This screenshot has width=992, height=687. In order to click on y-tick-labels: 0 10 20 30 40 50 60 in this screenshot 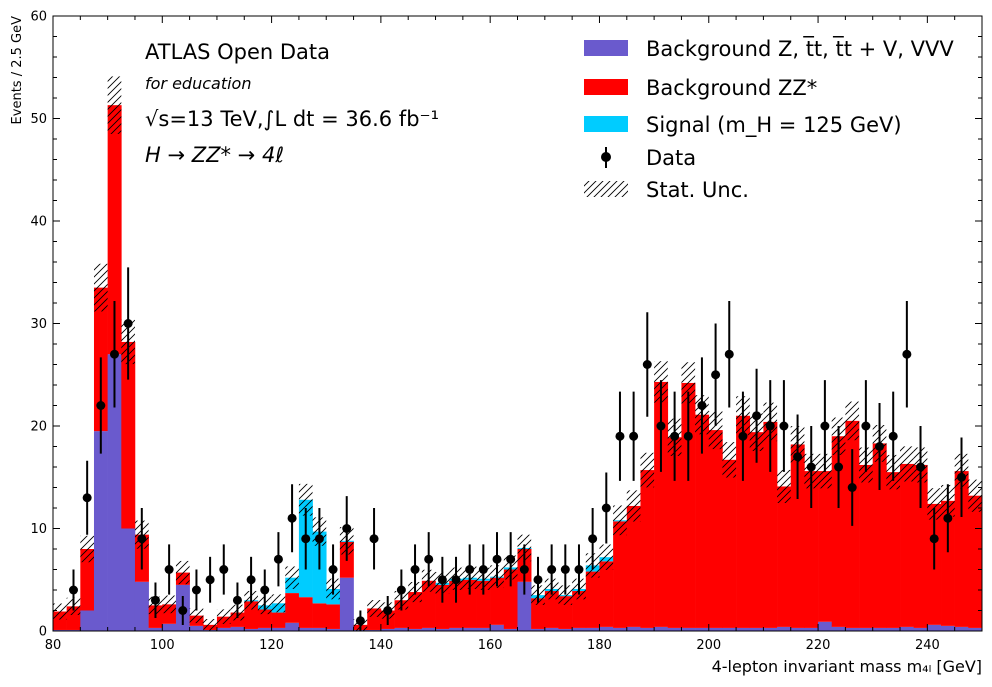, I will do `click(38, 325)`.